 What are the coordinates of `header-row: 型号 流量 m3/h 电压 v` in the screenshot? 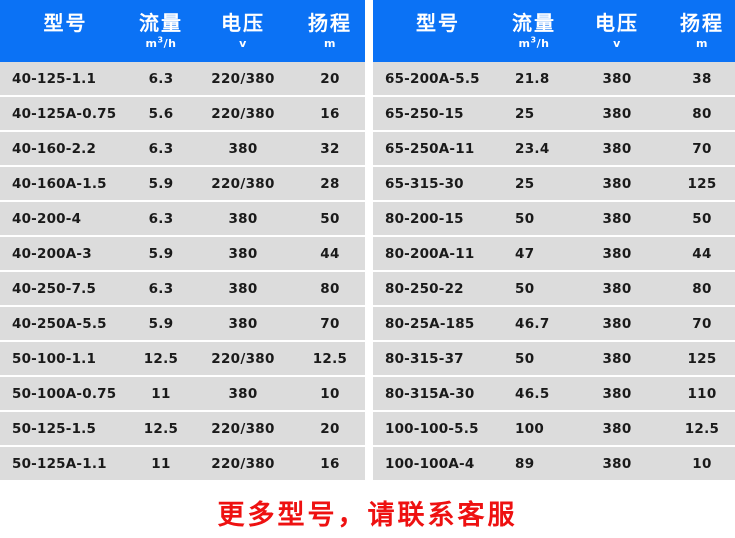 It's located at (554, 31).